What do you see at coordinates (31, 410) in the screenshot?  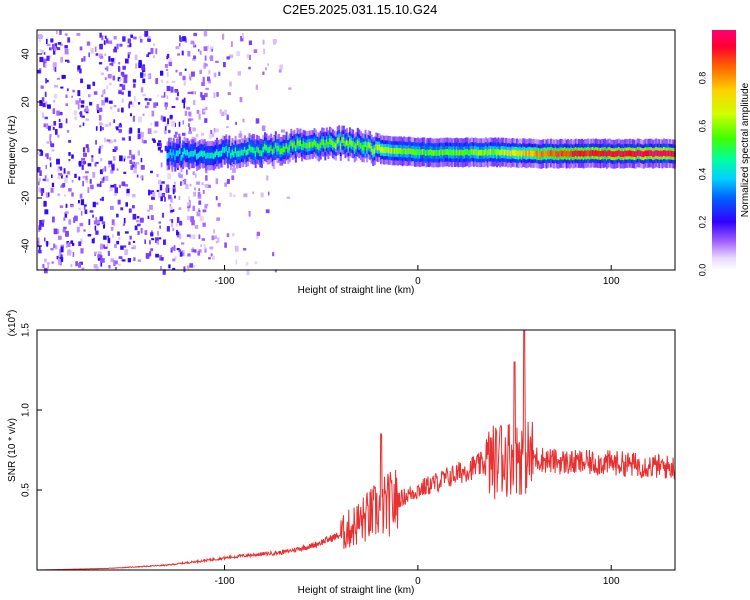 I see `snr-y-ticks: 0.5 1.0 1.5` at bounding box center [31, 410].